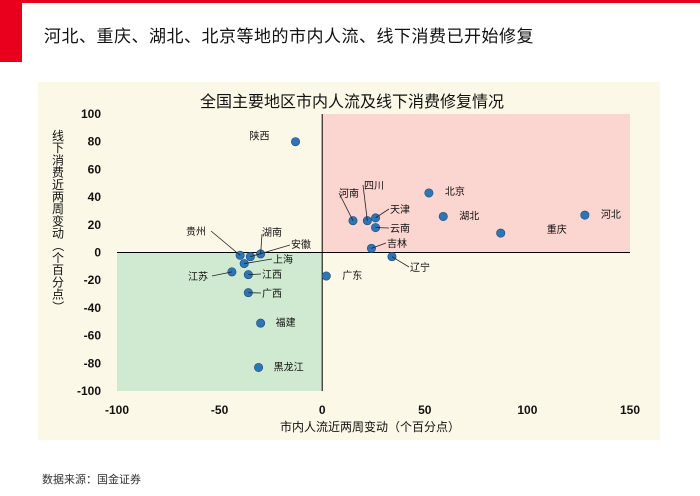 This screenshot has height=496, width=700. What do you see at coordinates (425, 410) in the screenshot?
I see `x-tick-label: 50` at bounding box center [425, 410].